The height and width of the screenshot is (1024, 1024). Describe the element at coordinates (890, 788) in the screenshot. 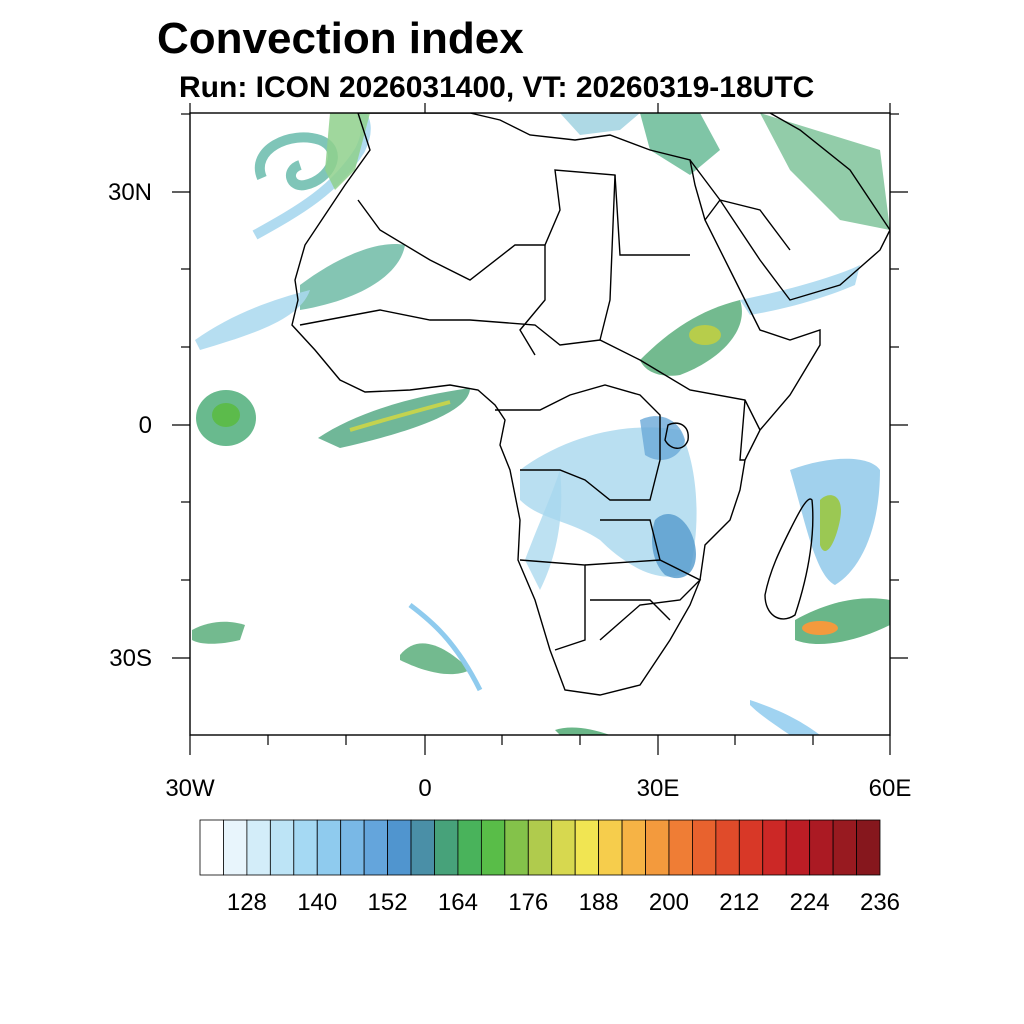

I see `lon-label-60e: 60E` at that location.